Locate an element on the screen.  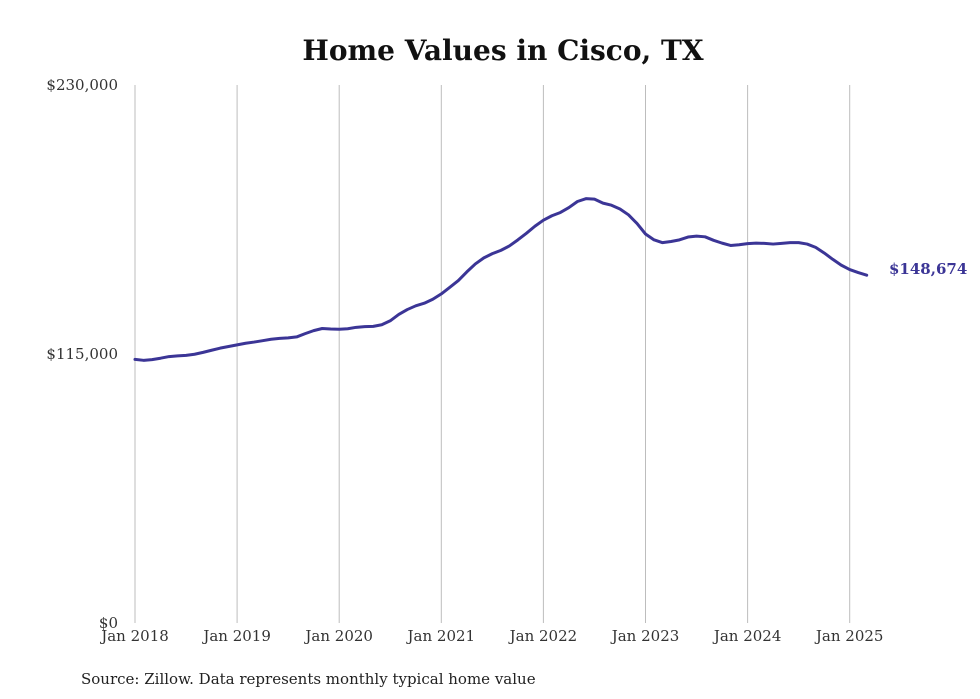
y-axis-tick-labels: $0 $115,000 $230,000 is located at coordinates (82, 354).